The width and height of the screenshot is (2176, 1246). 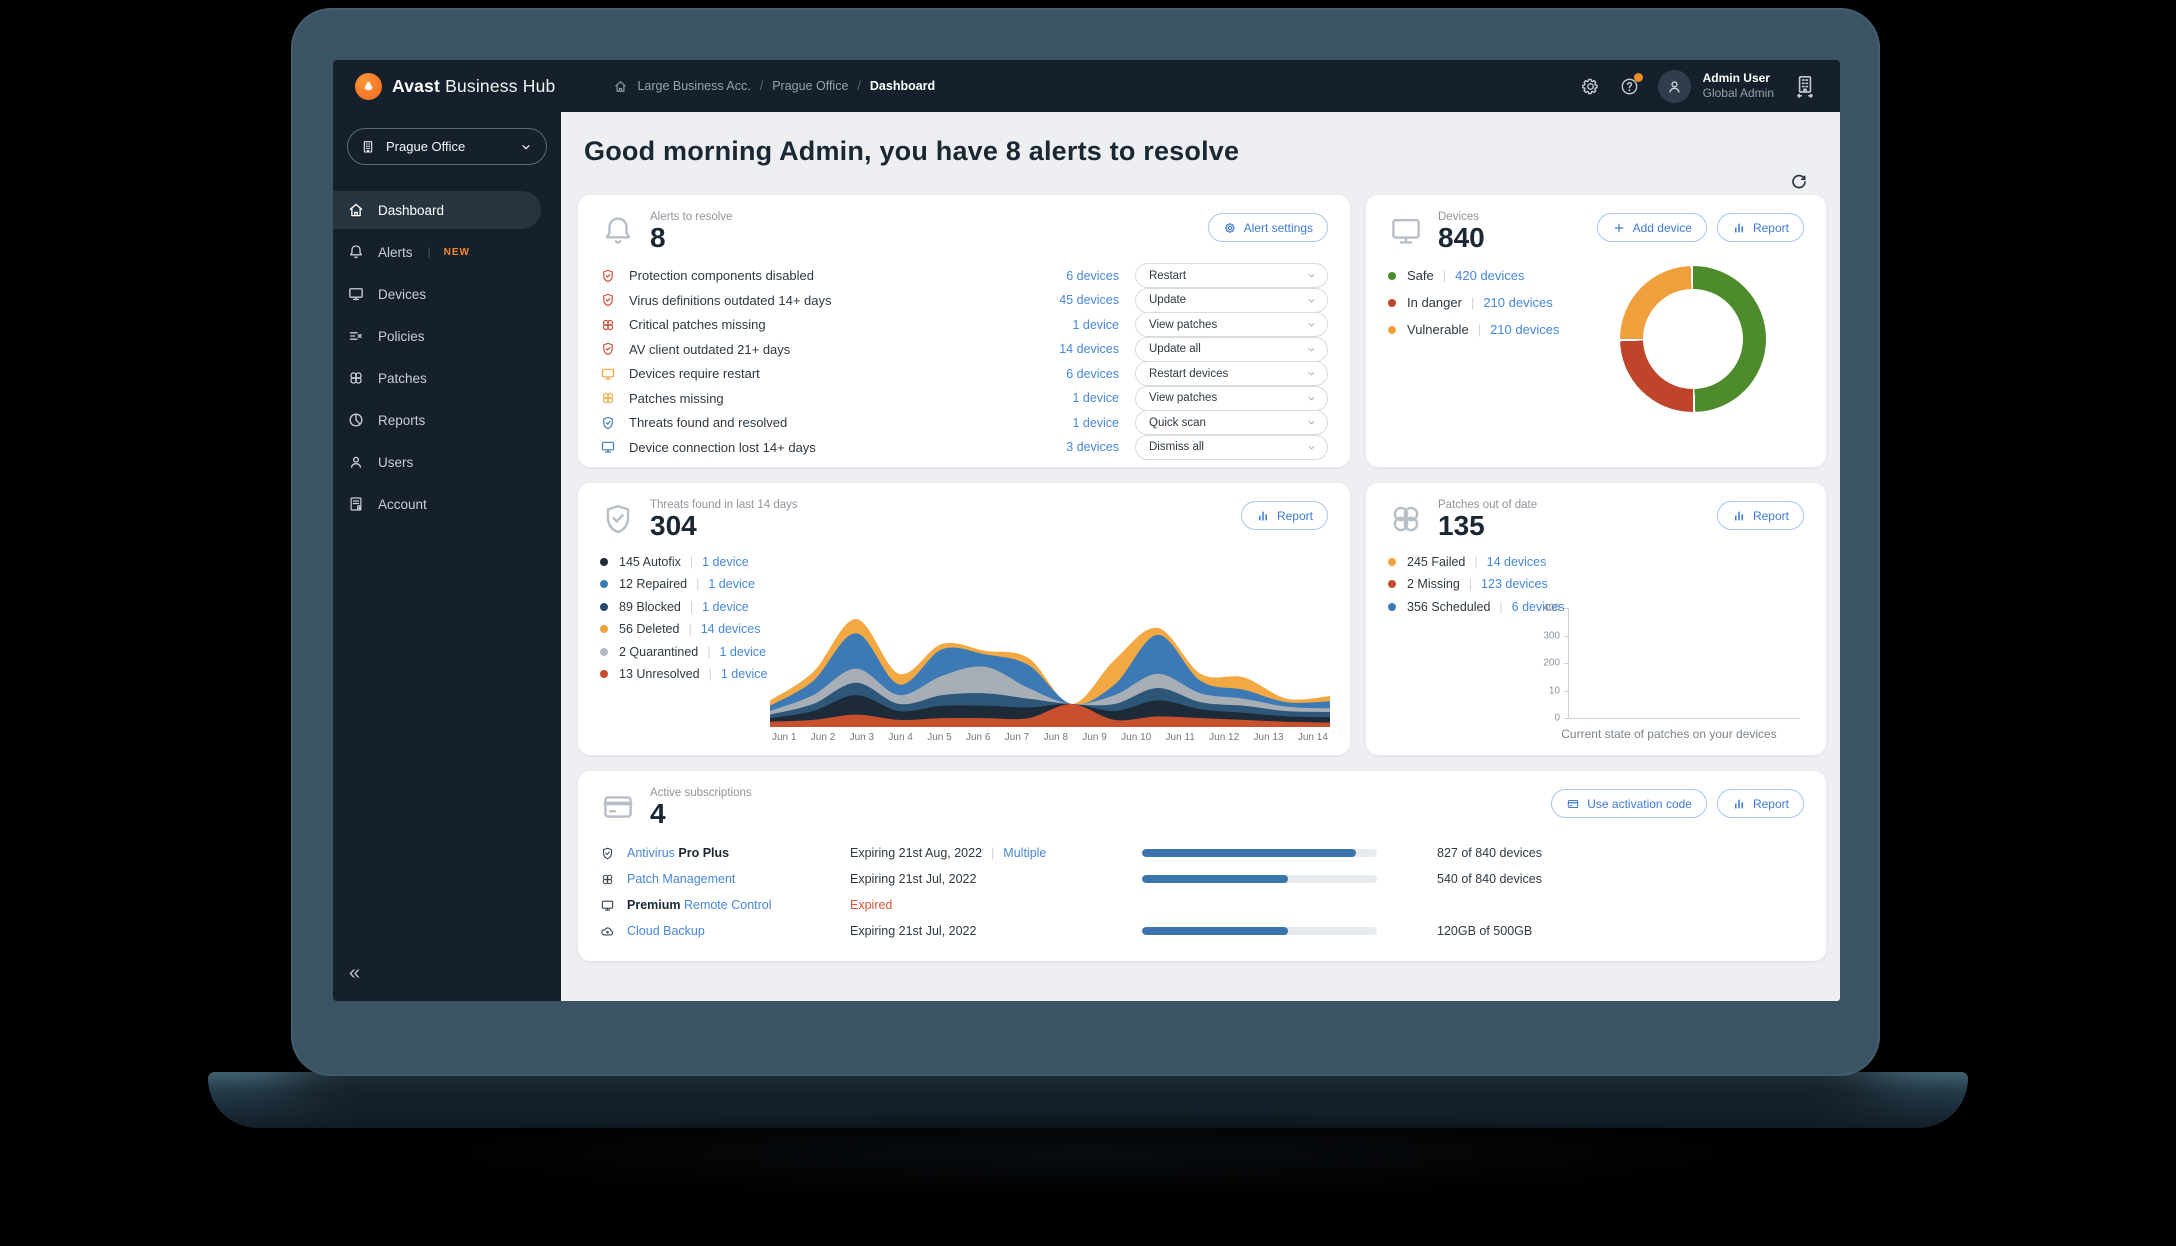 I want to click on devices-report-button: Report, so click(x=1760, y=227).